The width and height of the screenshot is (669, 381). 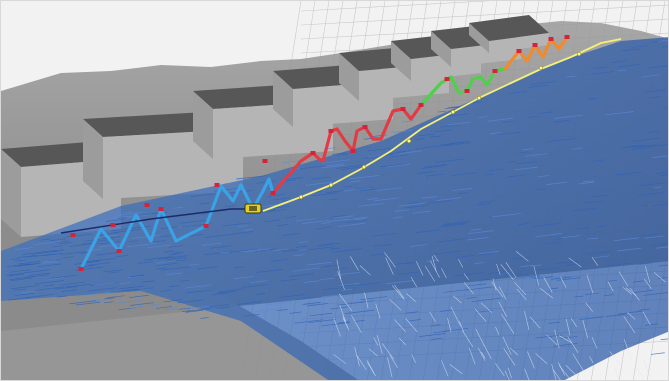 I want to click on vehicle-marker, so click(x=253, y=208).